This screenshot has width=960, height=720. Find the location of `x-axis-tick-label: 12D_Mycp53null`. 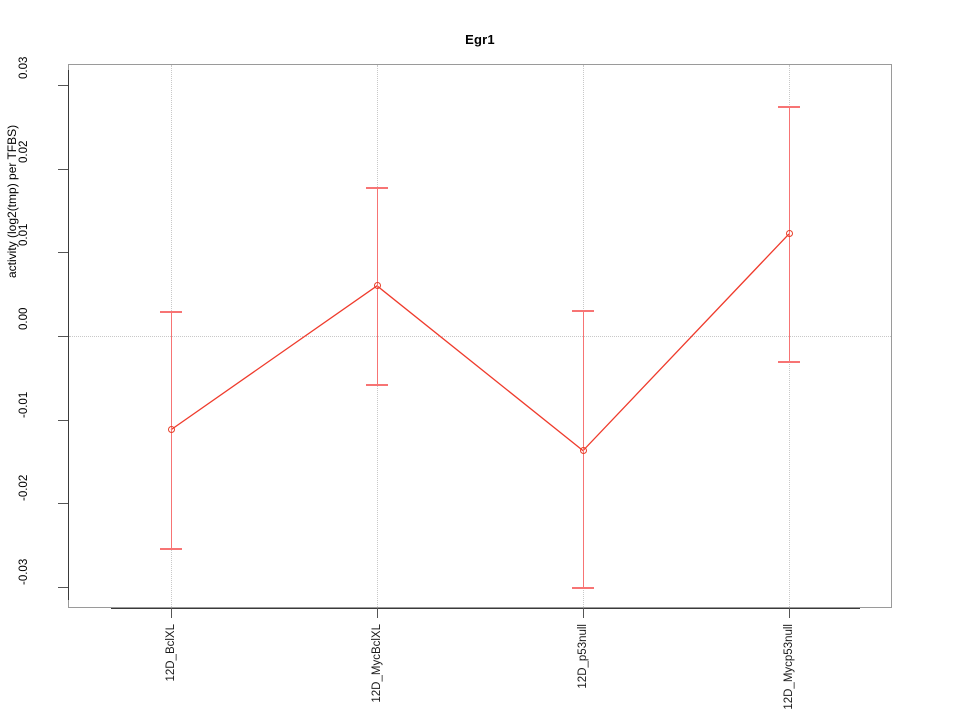

x-axis-tick-label: 12D_Mycp53null is located at coordinates (789, 667).